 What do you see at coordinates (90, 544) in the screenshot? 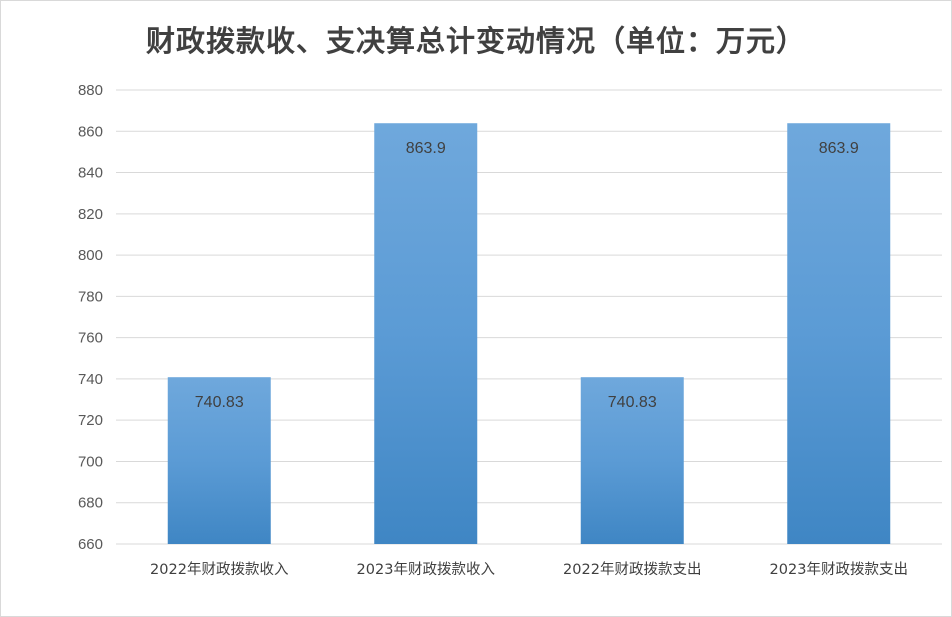
I see `y-tick-label: 660` at bounding box center [90, 544].